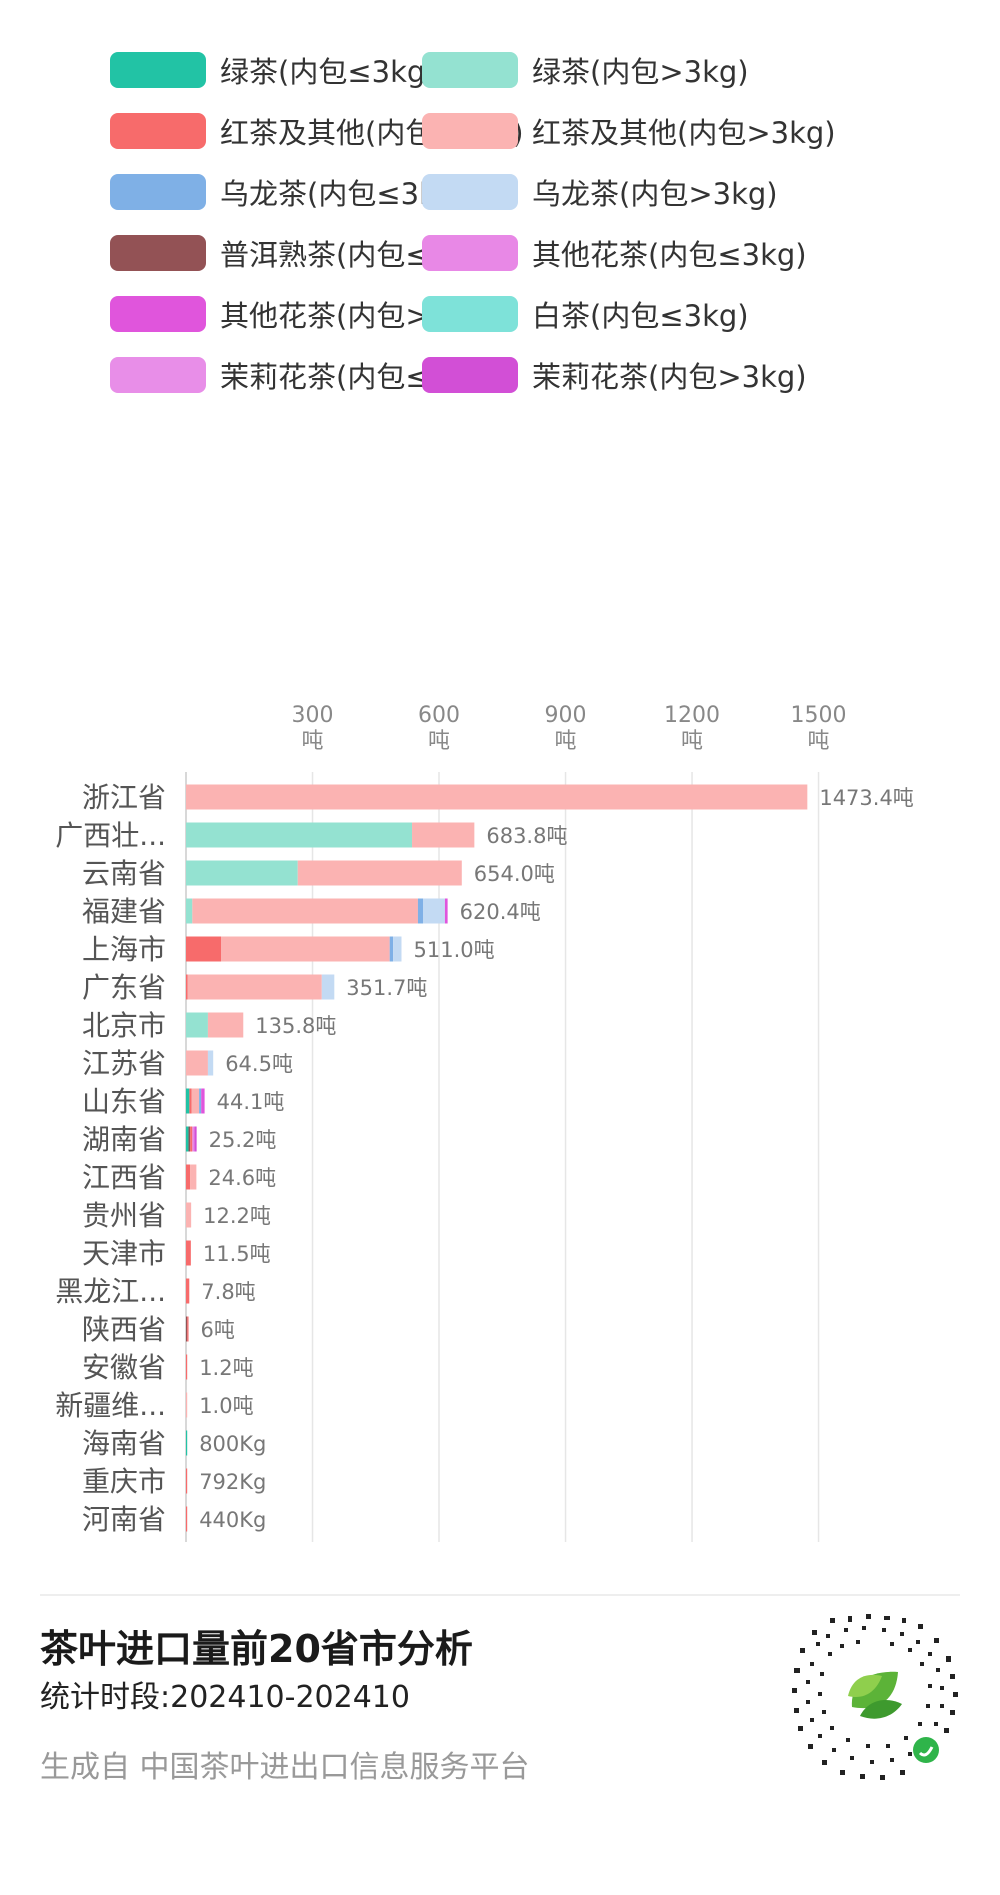 This screenshot has width=1000, height=1895. Describe the element at coordinates (226, 1368) in the screenshot. I see `bar-total-label: 1.2吨` at that location.